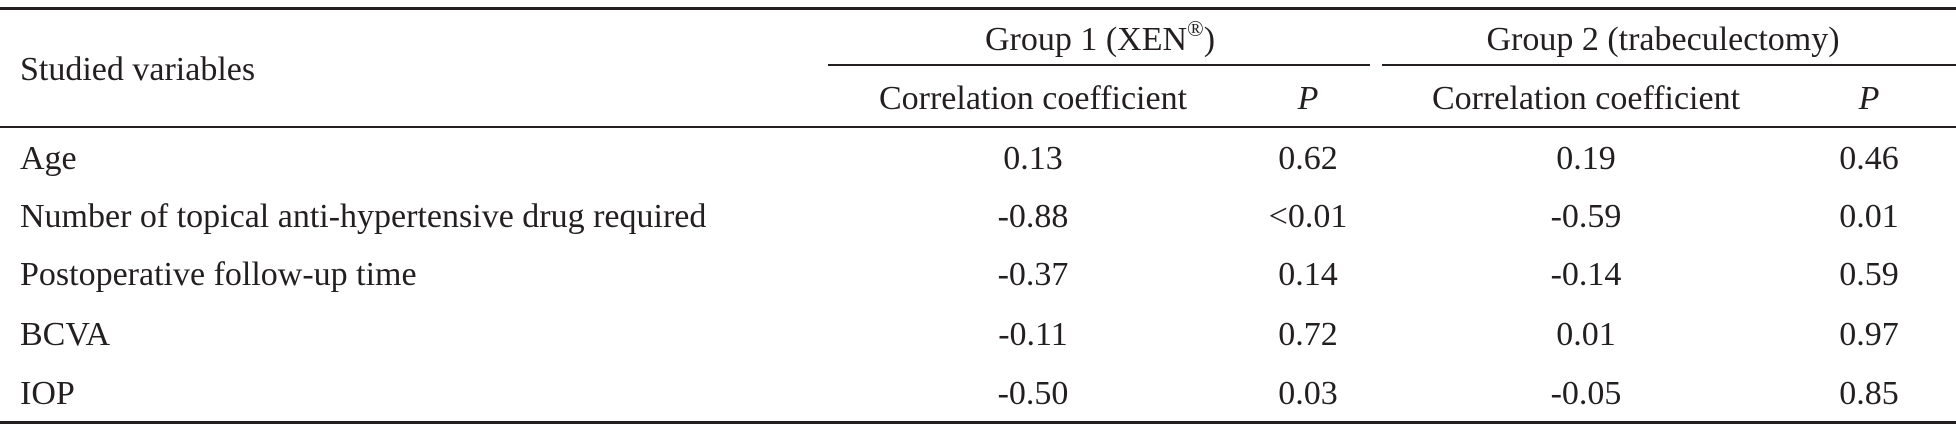  Describe the element at coordinates (1308, 274) in the screenshot. I see `row-g1-p: 0.14` at that location.